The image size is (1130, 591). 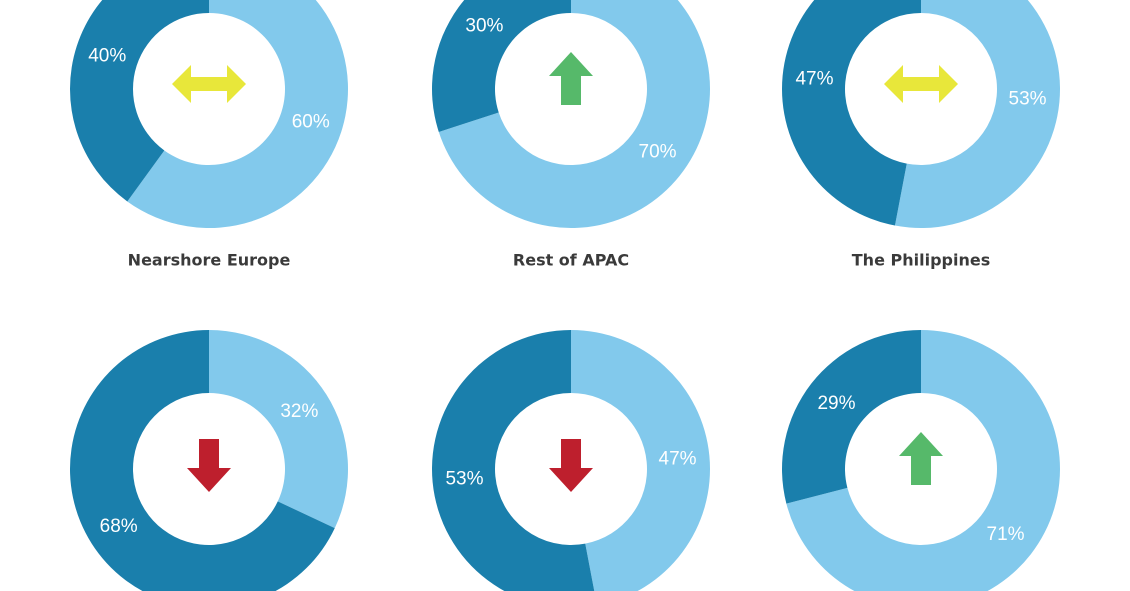 I want to click on slice-label: 70%, so click(x=658, y=151).